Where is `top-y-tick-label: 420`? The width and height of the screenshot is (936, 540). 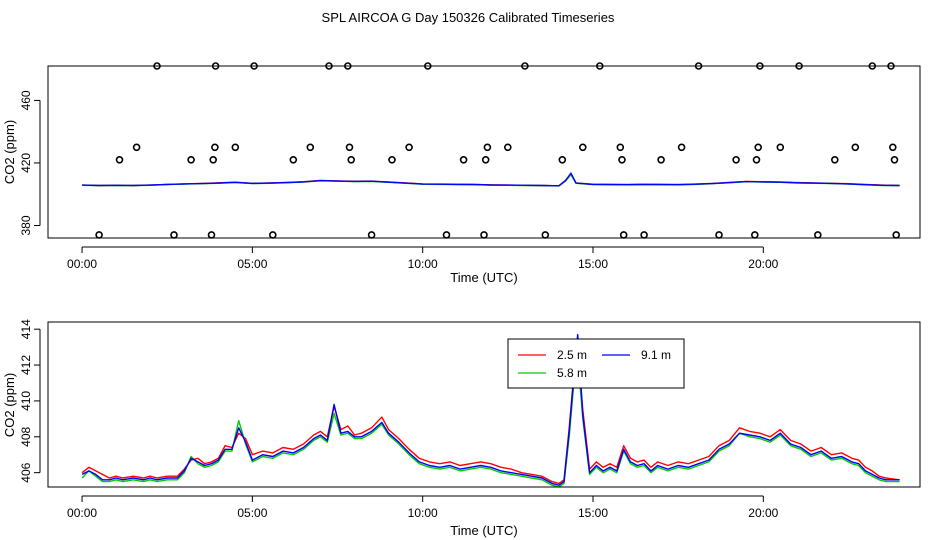
top-y-tick-label: 420 is located at coordinates (26, 163).